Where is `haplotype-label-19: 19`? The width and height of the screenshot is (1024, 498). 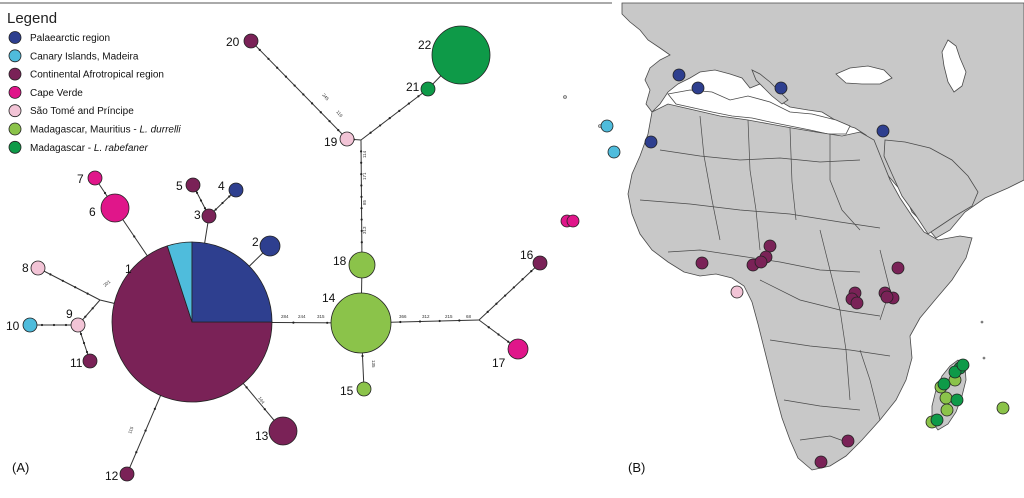 haplotype-label-19: 19 is located at coordinates (331, 142).